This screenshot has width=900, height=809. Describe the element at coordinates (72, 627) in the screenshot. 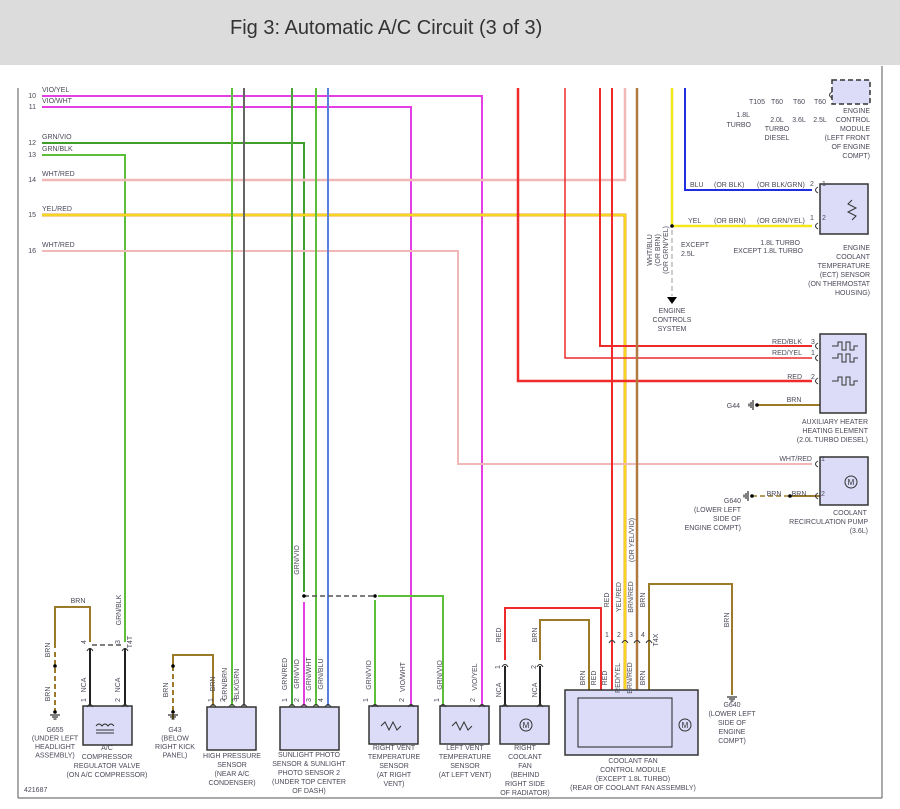

I see `wire-brn-ac` at that location.